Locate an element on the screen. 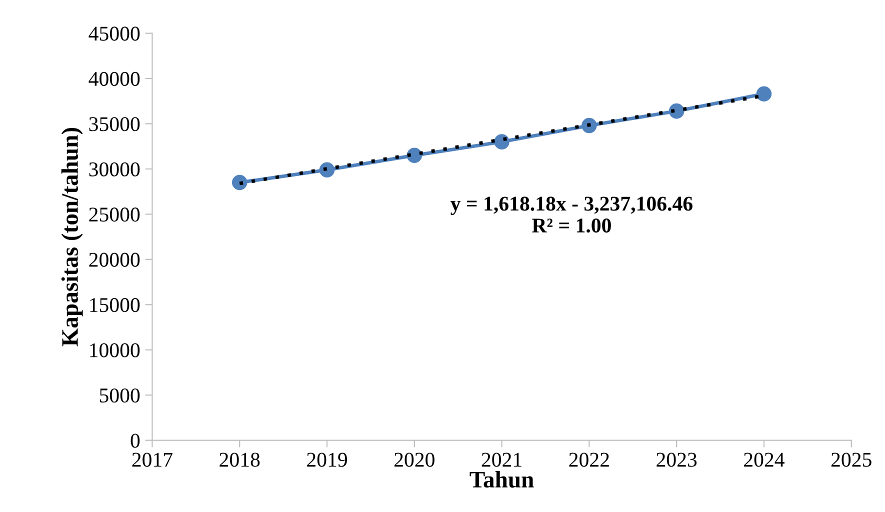 The width and height of the screenshot is (885, 512). x-tick-label: 2025 is located at coordinates (851, 459).